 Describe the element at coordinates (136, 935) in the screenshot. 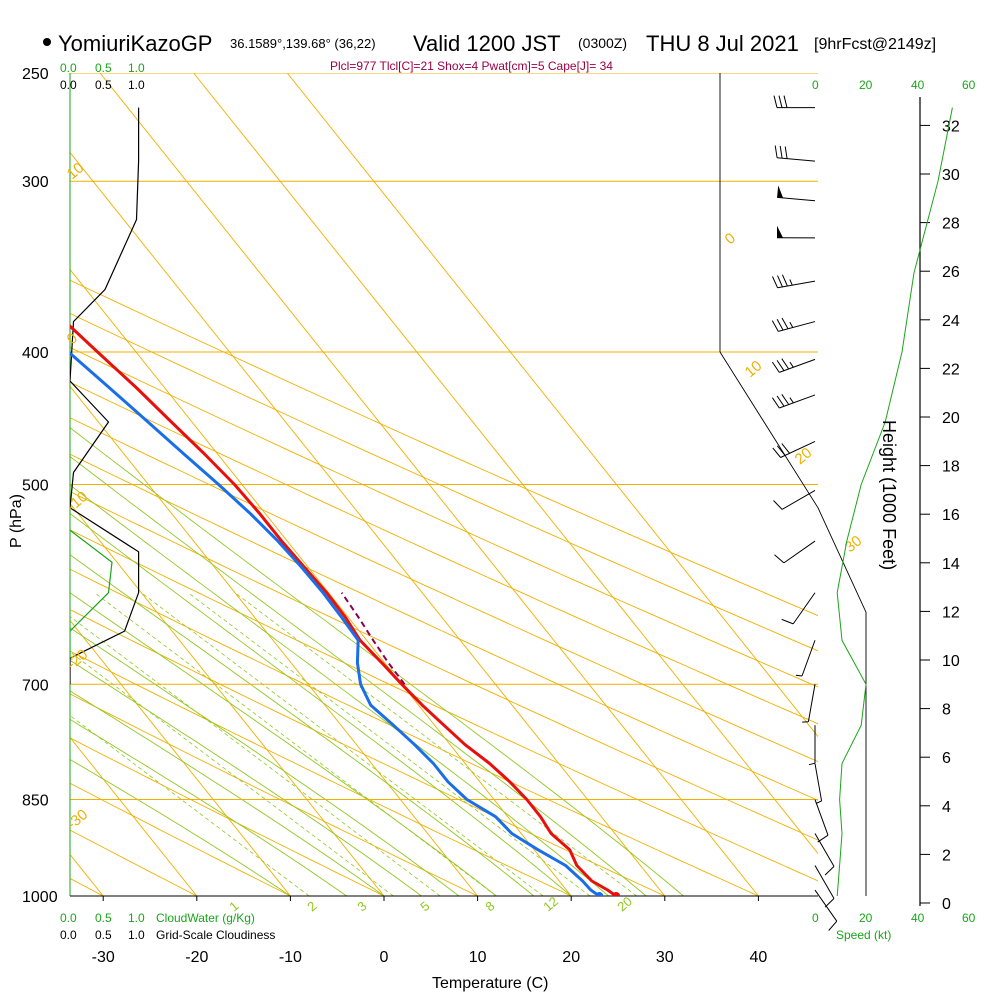

I see `cl-bot-2: 1.0` at that location.